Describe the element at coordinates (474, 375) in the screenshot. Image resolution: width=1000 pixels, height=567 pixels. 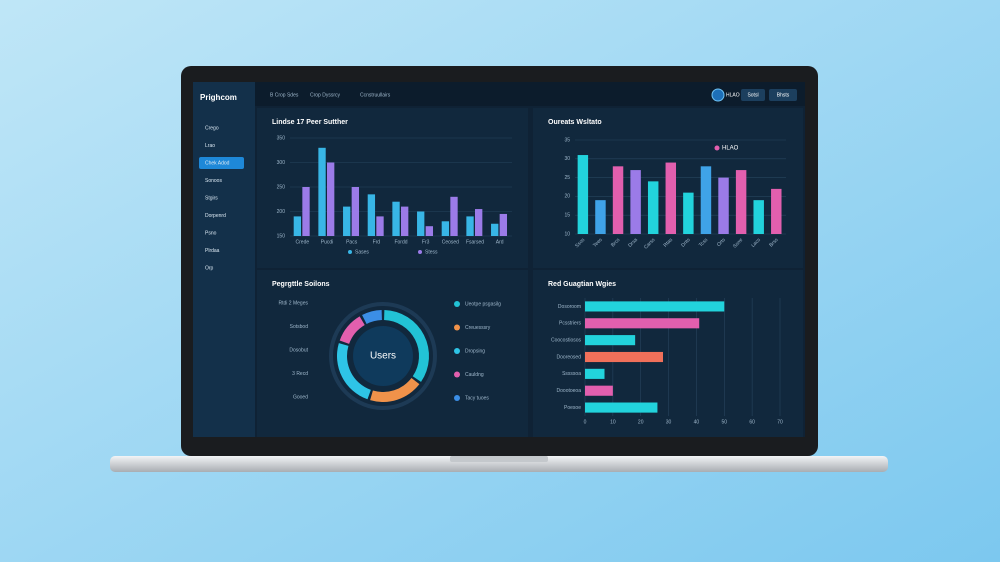
I see `legend-label: Cauldng` at that location.